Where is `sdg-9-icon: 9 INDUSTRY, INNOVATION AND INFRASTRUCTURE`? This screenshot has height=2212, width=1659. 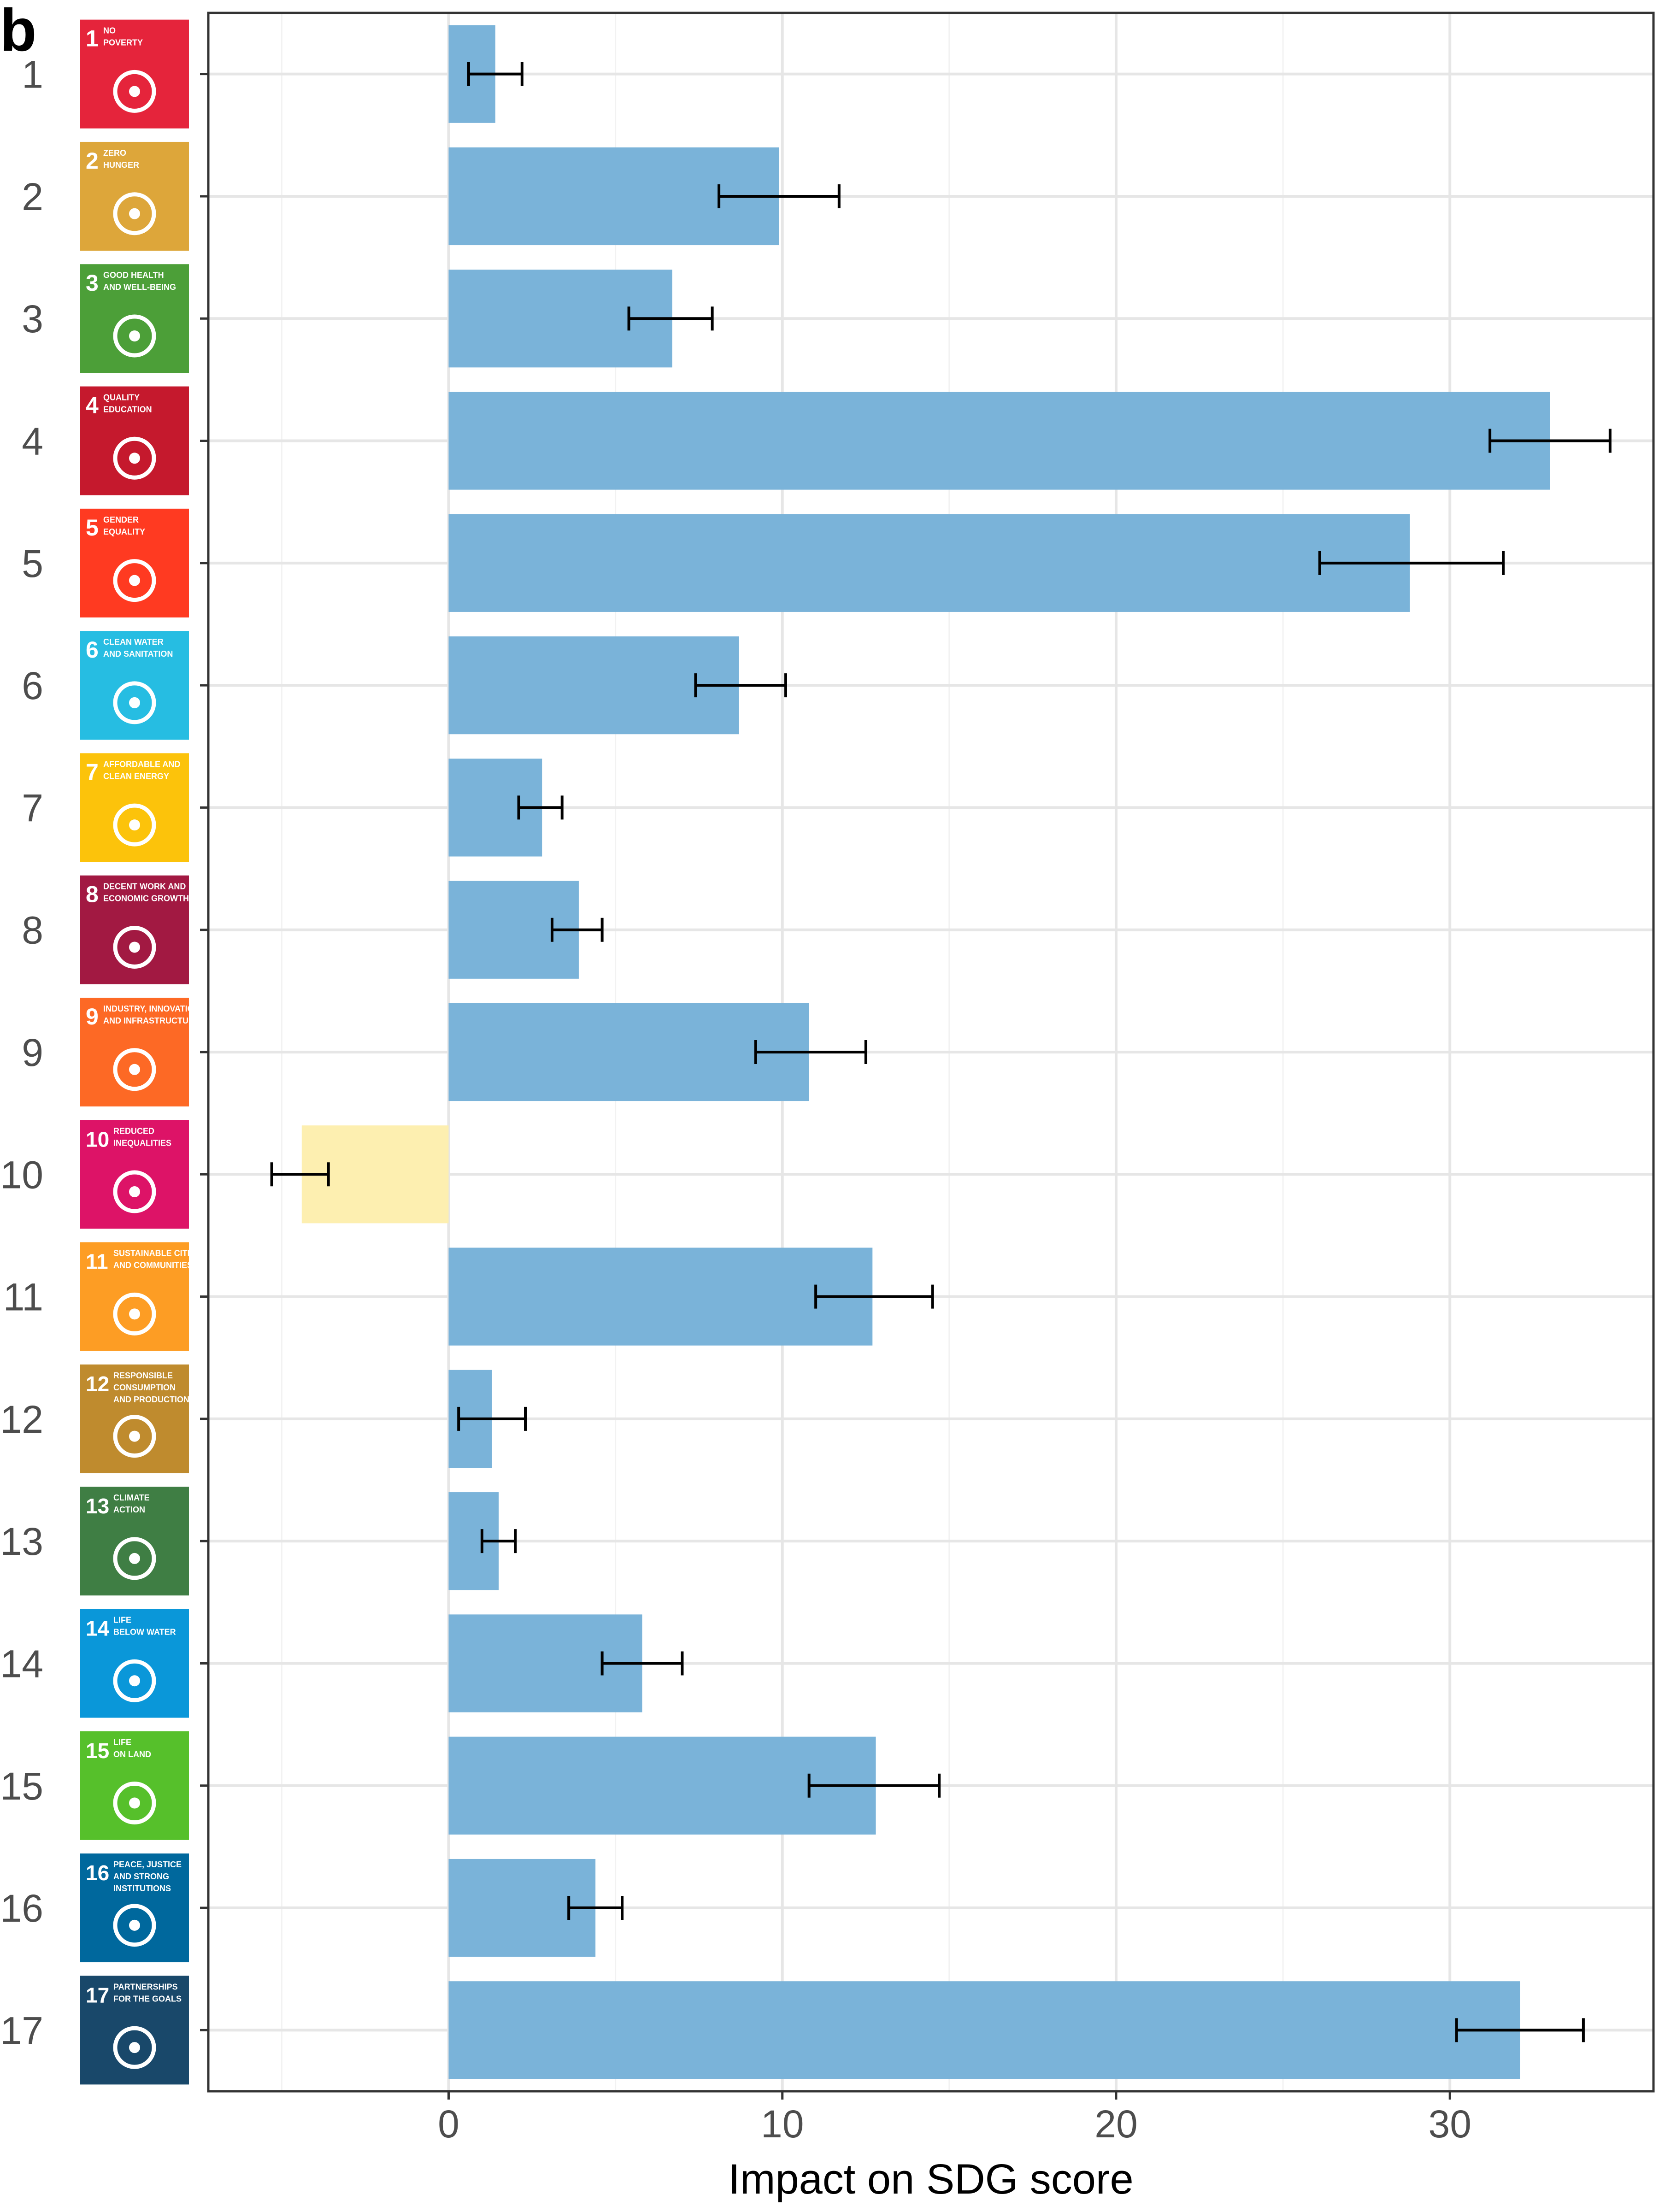 sdg-9-icon: 9 INDUSTRY, INNOVATION AND INFRASTRUCTURE is located at coordinates (140, 1052).